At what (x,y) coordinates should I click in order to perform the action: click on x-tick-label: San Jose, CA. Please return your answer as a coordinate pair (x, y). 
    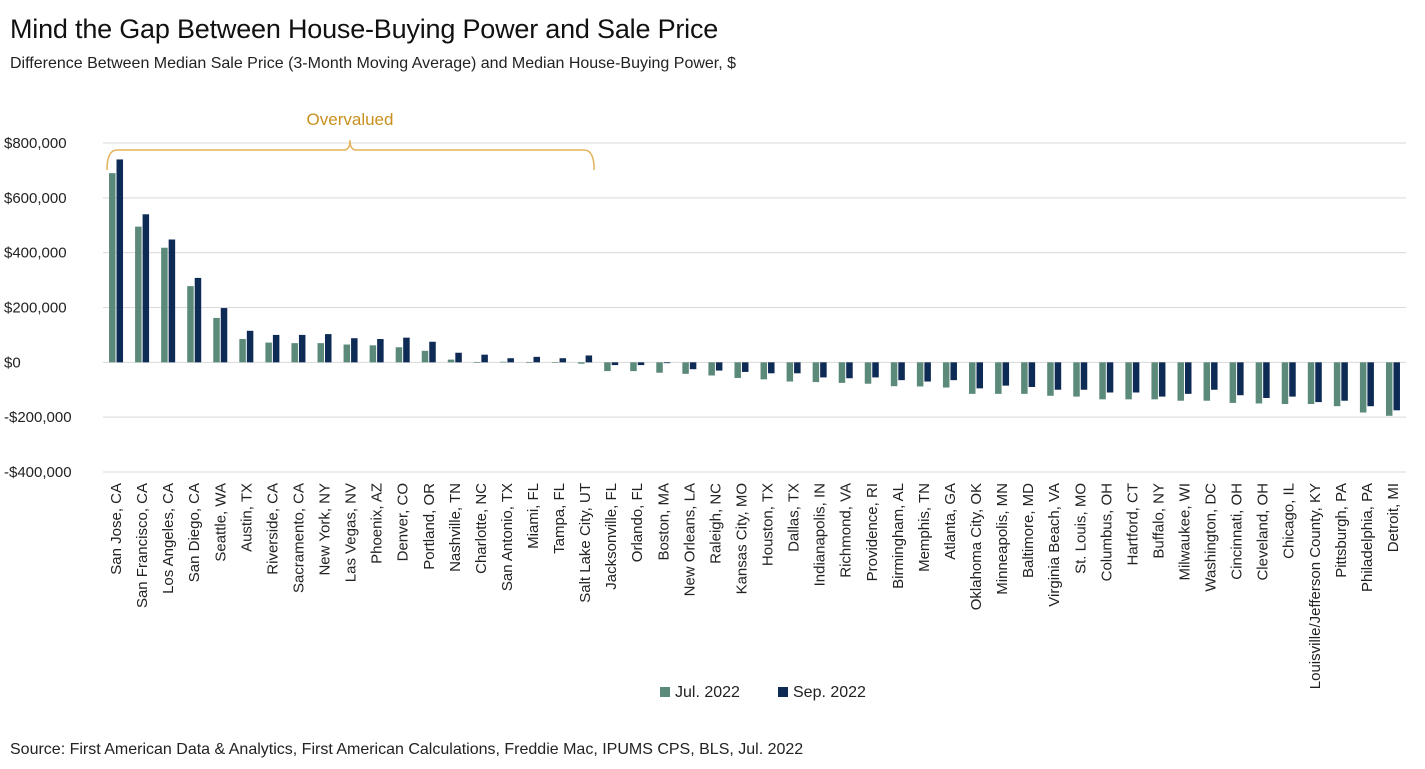
    Looking at the image, I should click on (116, 529).